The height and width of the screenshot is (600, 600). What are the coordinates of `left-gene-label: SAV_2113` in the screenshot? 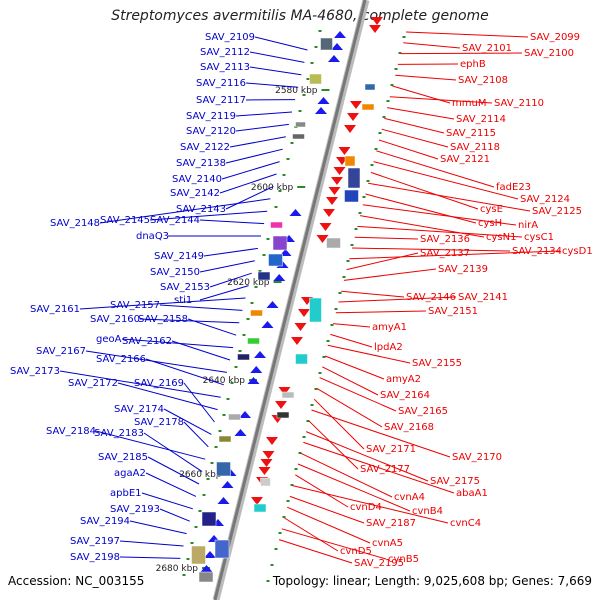 It's located at (225, 67).